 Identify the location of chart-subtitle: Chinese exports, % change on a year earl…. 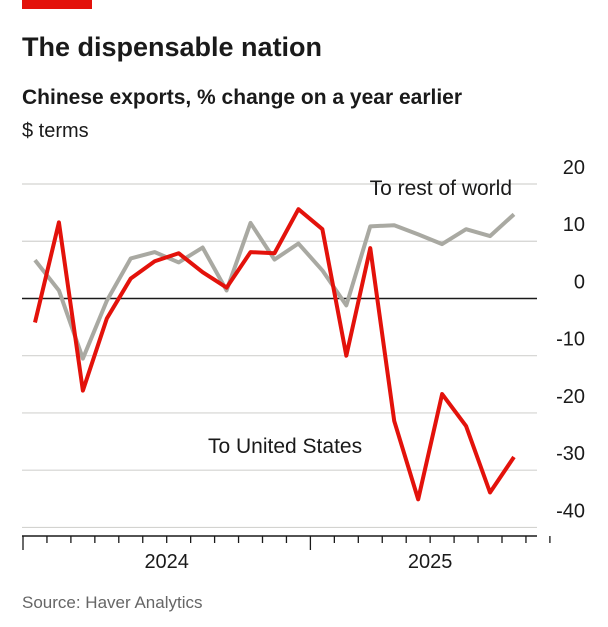
(242, 97).